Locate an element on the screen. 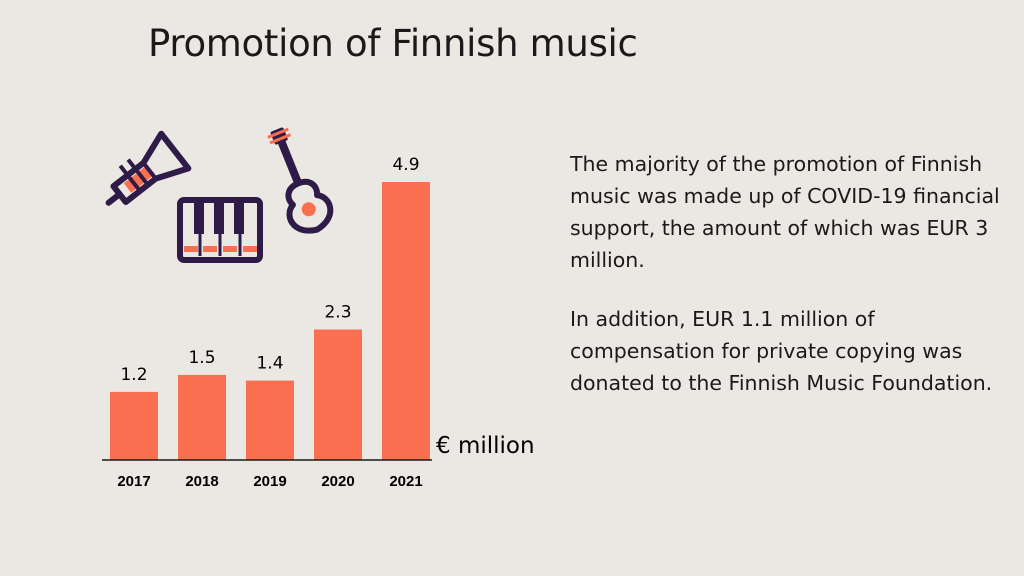  piano-keyboard-icon is located at coordinates (220, 230).